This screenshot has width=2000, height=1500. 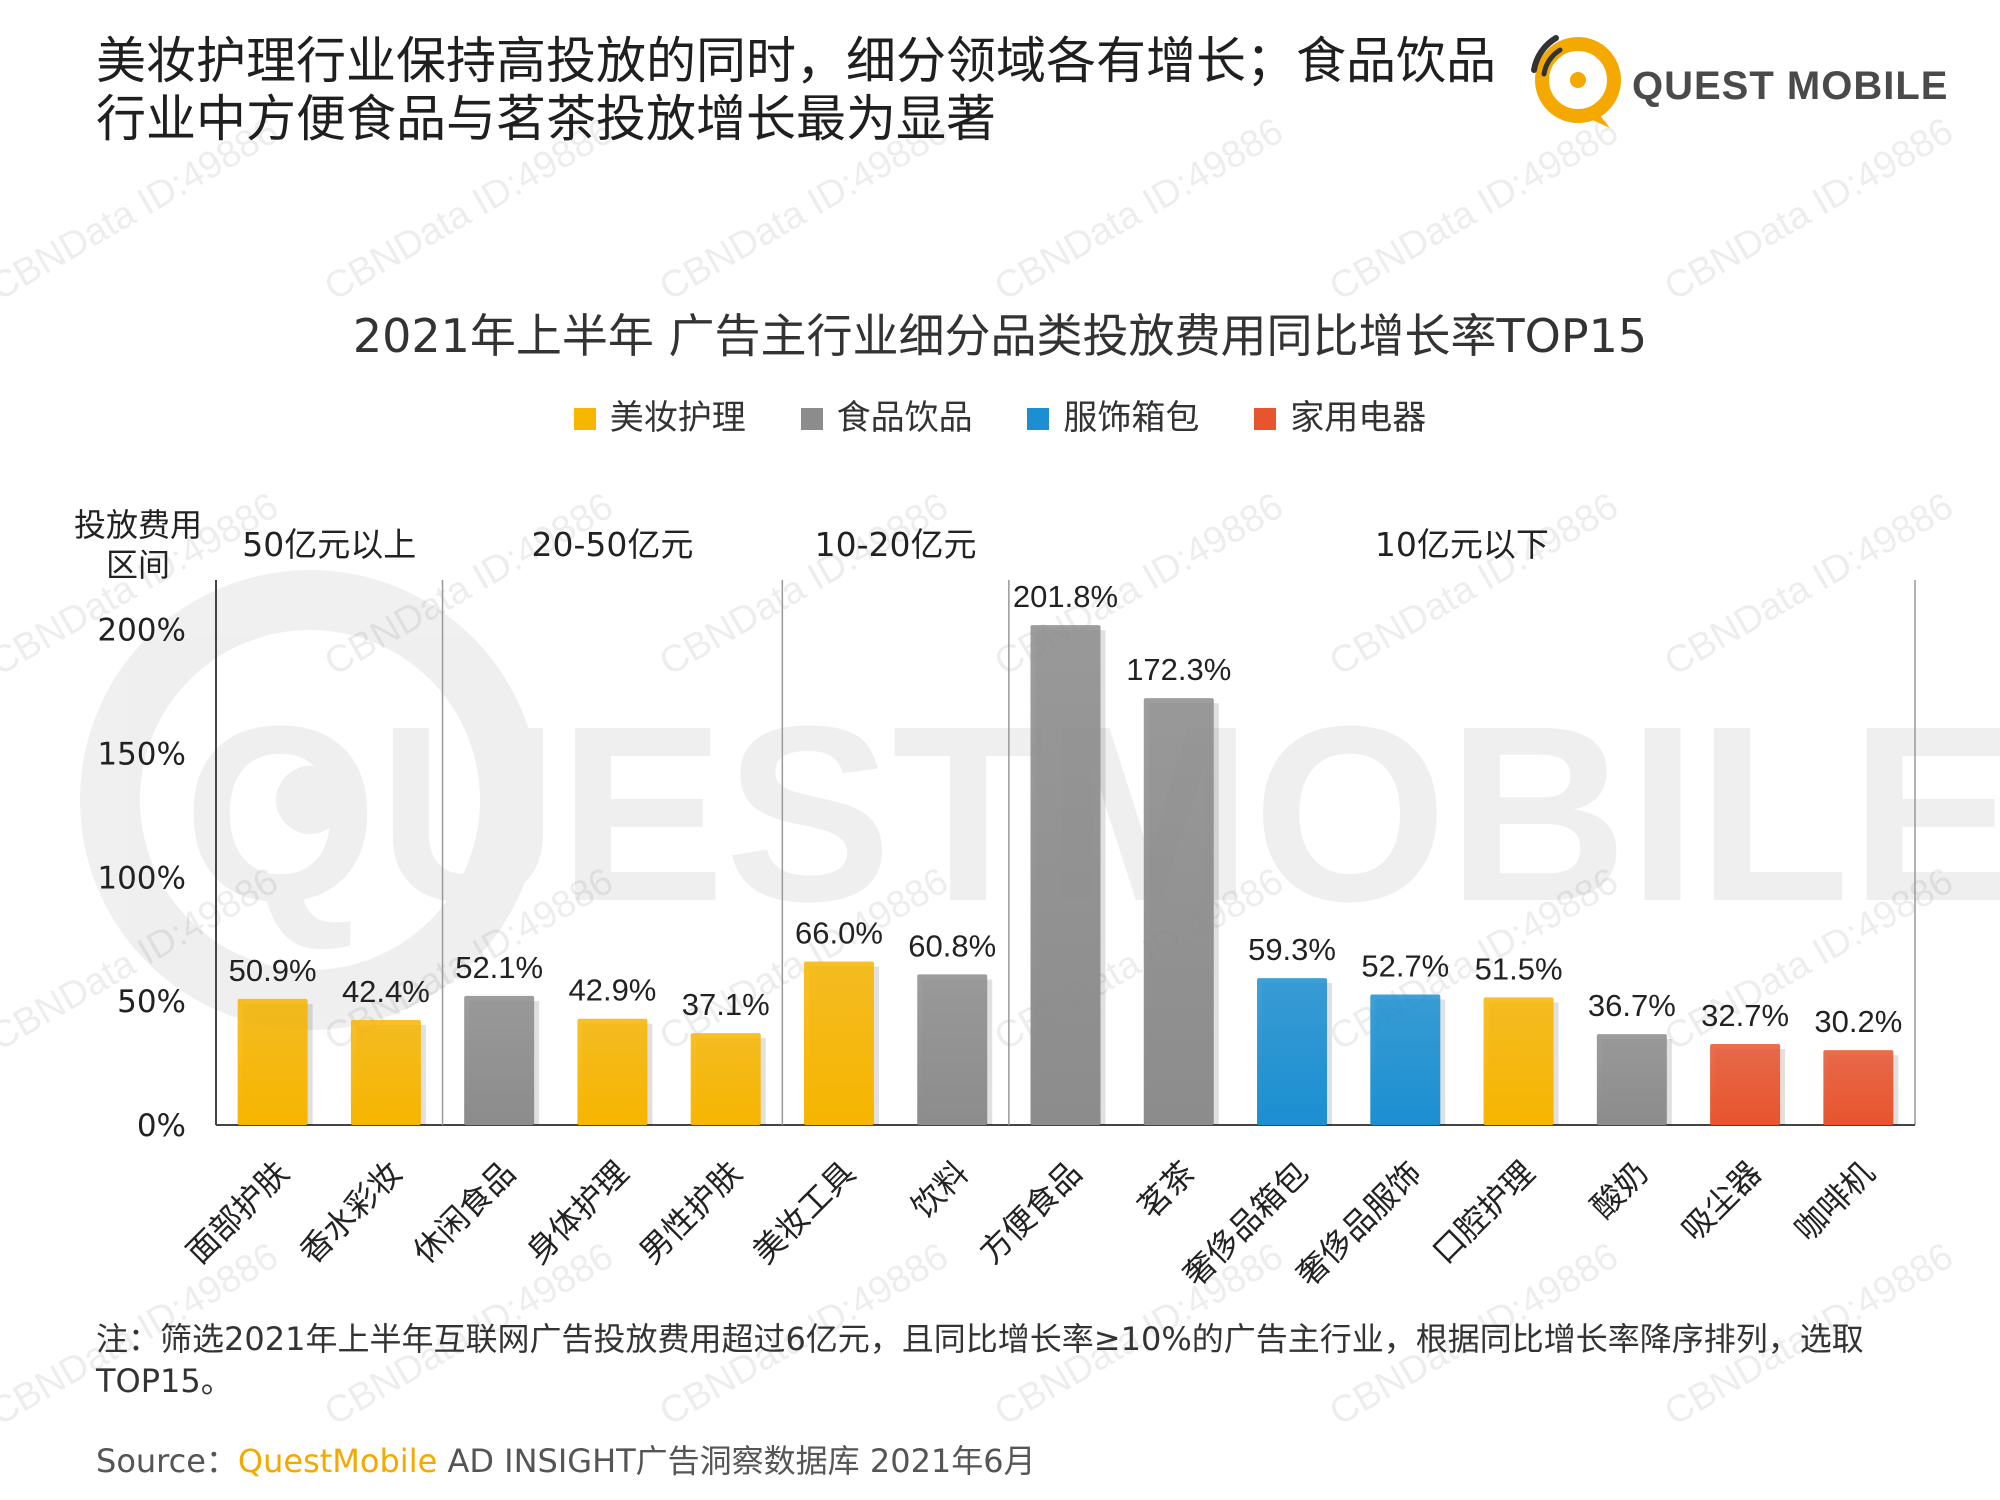 What do you see at coordinates (1745, 1015) in the screenshot?
I see `bar-value-label: 32.7%` at bounding box center [1745, 1015].